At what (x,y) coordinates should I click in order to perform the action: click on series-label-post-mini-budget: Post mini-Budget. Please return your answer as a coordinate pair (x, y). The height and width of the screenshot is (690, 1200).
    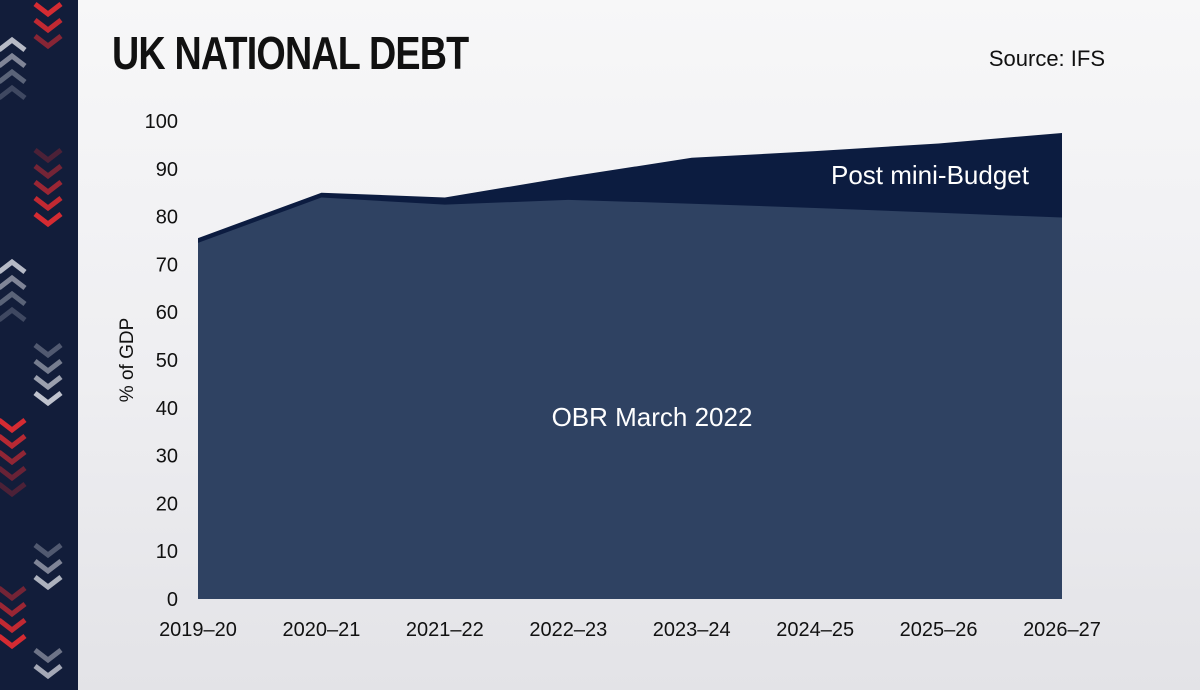
    Looking at the image, I should click on (930, 175).